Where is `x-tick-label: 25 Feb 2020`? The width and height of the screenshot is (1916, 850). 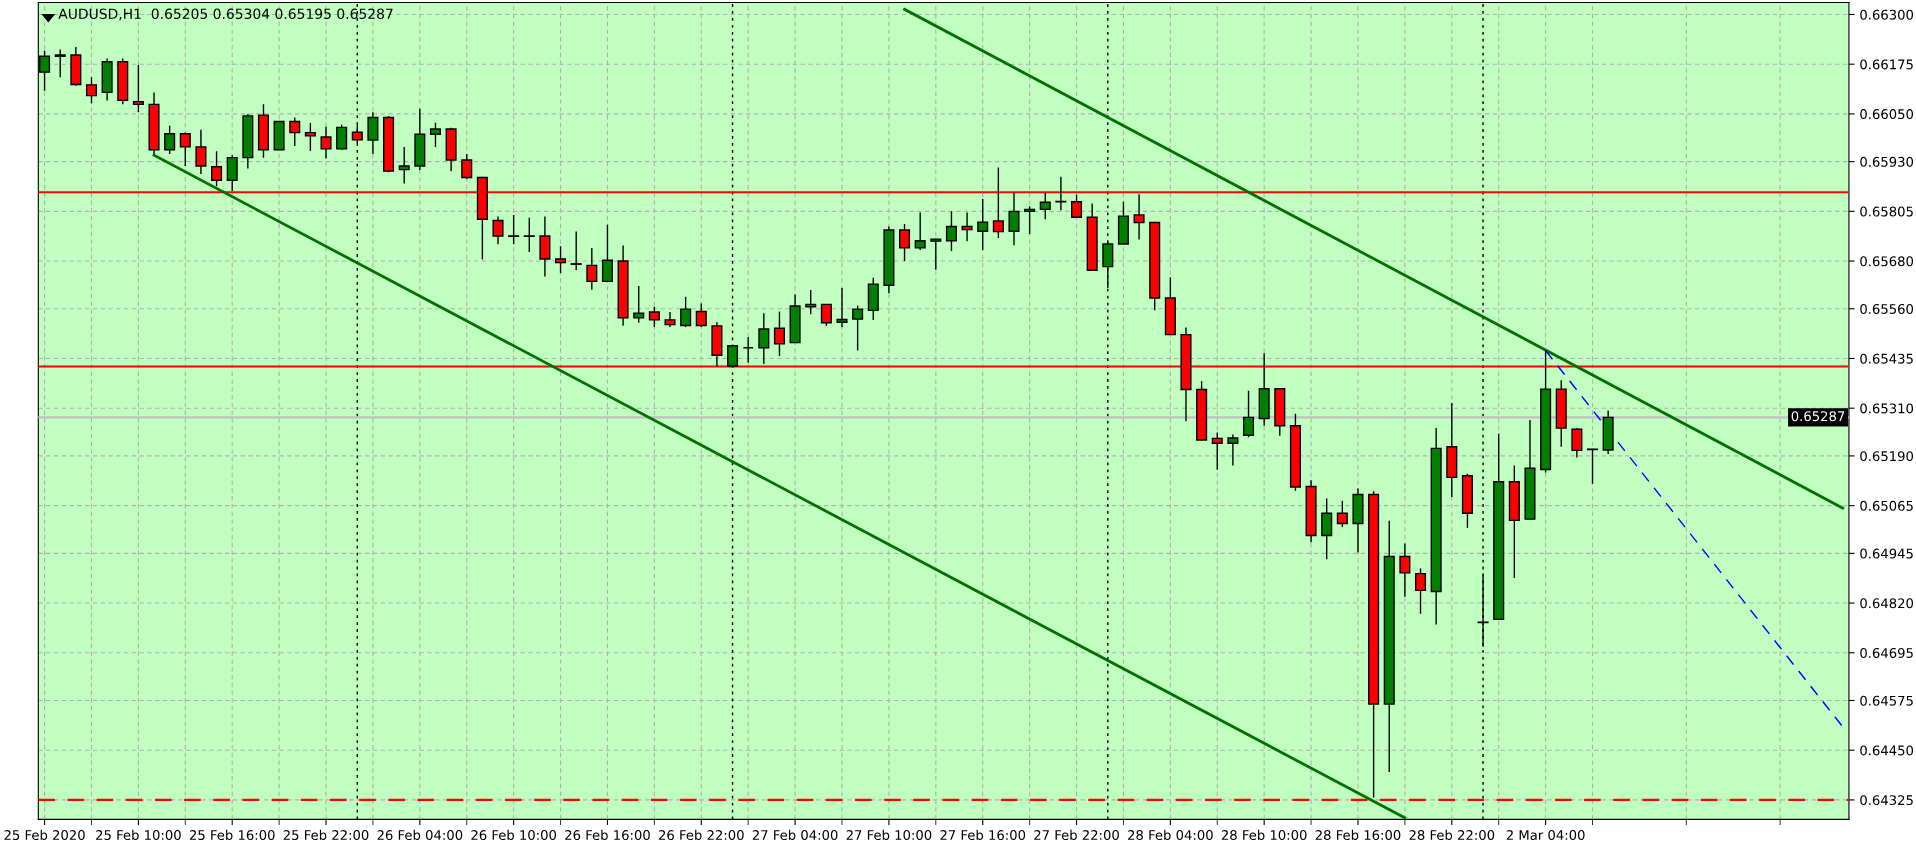 x-tick-label: 25 Feb 2020 is located at coordinates (44, 835).